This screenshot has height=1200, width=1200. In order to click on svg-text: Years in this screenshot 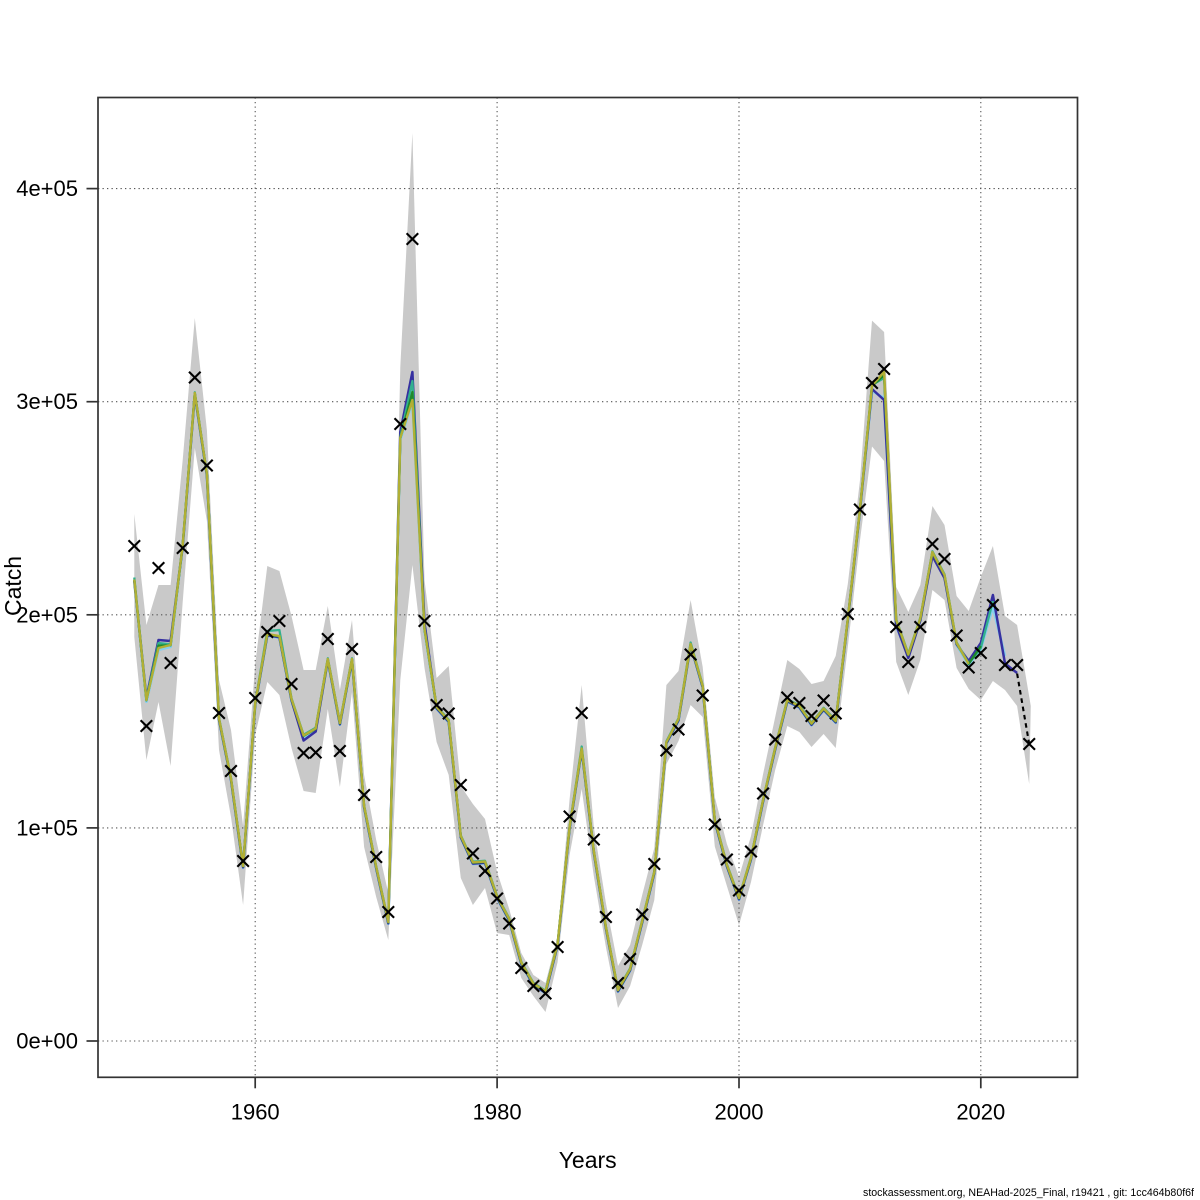, I will do `click(588, 1160)`.